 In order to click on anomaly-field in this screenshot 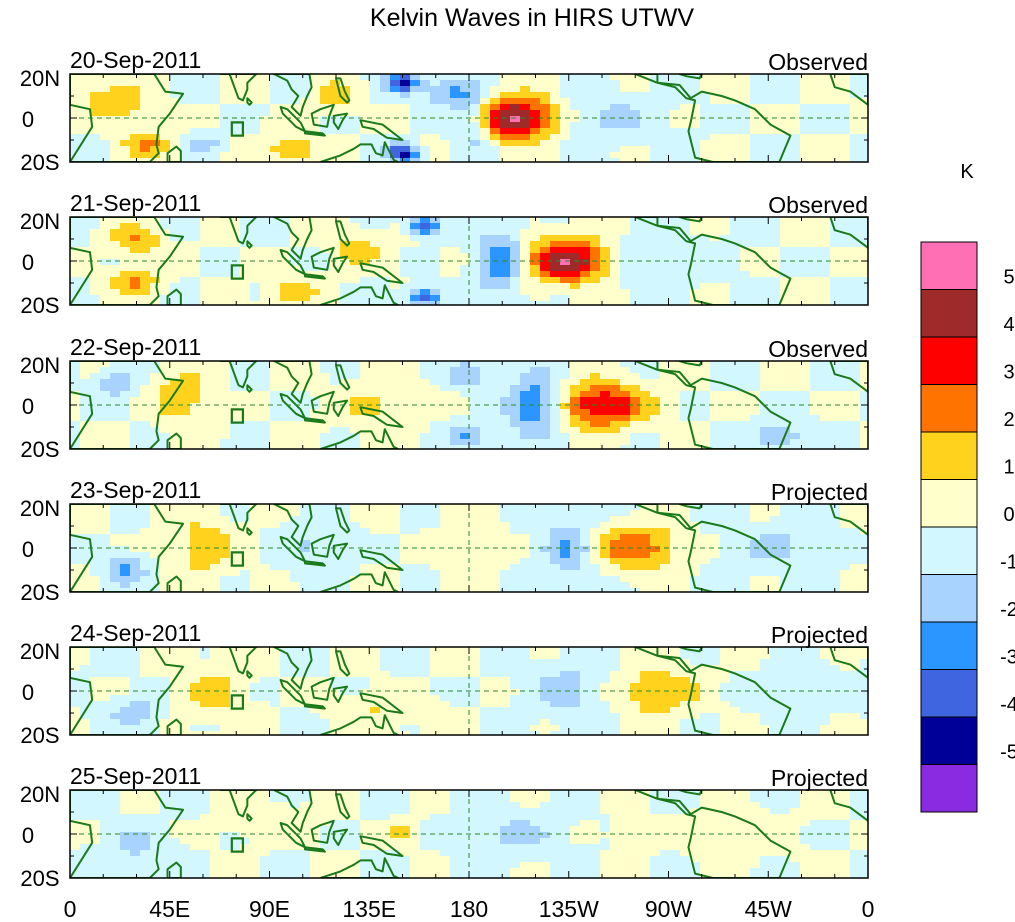, I will do `click(469, 118)`.